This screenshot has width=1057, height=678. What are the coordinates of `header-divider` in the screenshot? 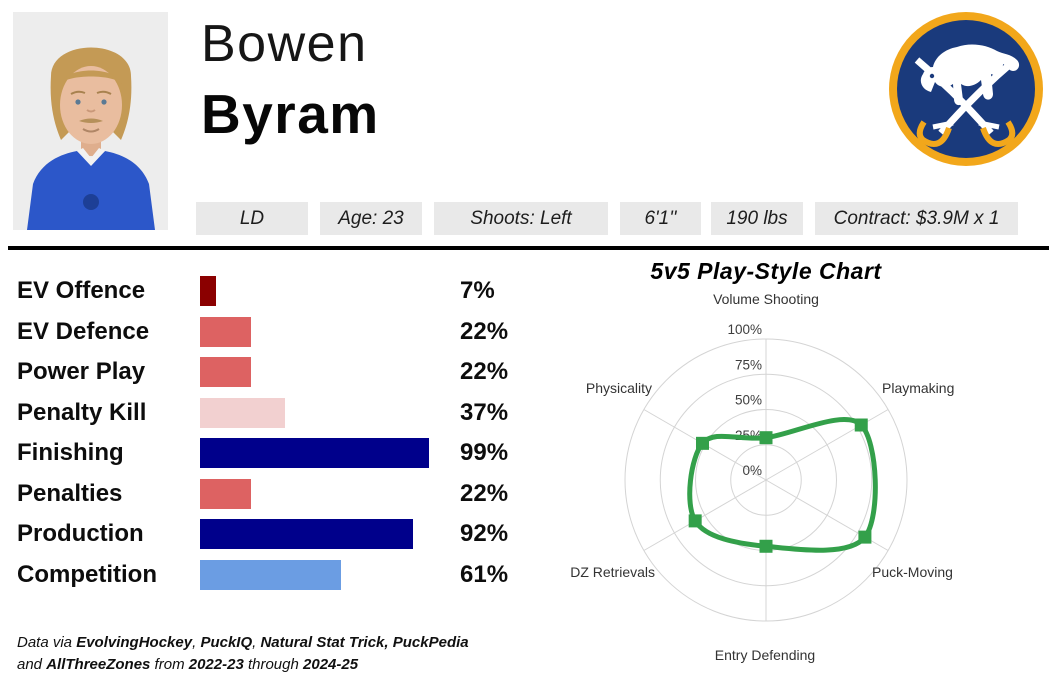 It's located at (528, 248).